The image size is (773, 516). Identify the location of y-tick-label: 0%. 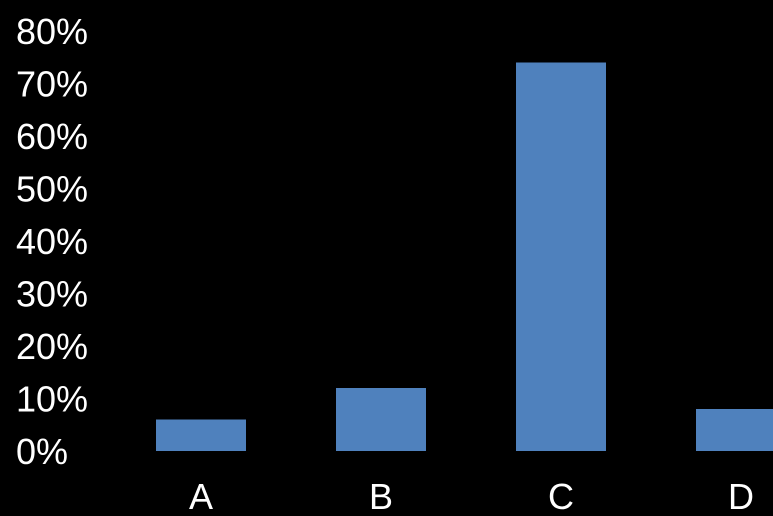
(42, 451).